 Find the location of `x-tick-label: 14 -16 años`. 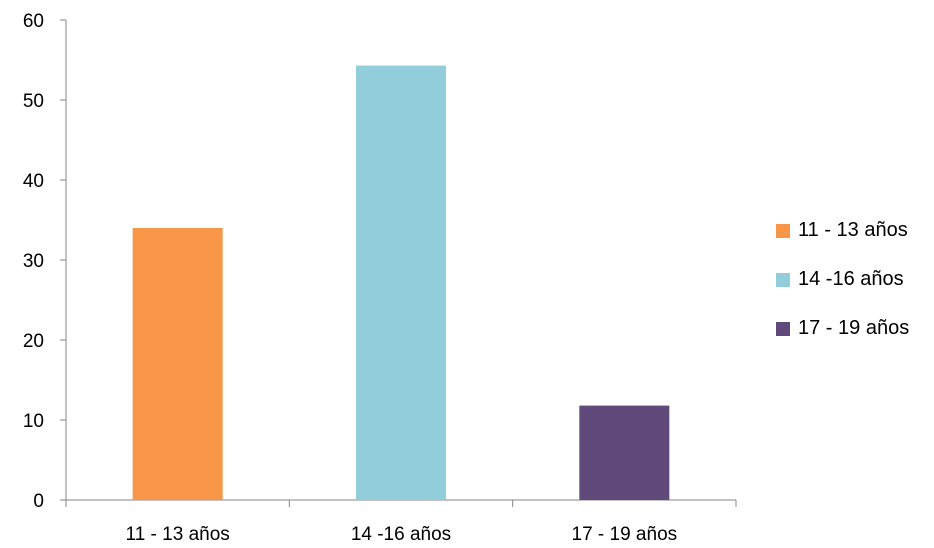

x-tick-label: 14 -16 años is located at coordinates (401, 534).